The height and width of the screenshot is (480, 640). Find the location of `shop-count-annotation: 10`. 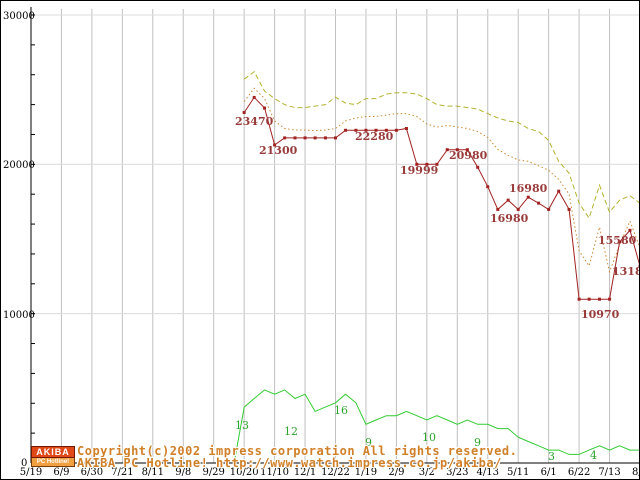

shop-count-annotation: 10 is located at coordinates (429, 437).